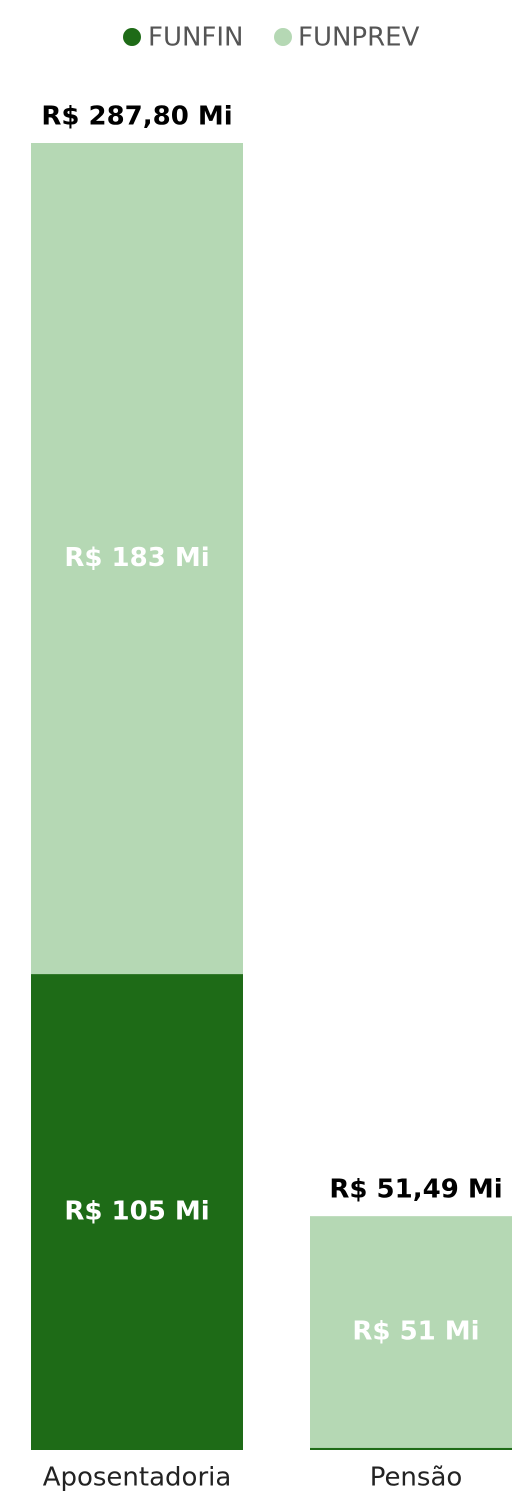 The height and width of the screenshot is (1497, 512). Describe the element at coordinates (196, 38) in the screenshot. I see `legend-label: FUNFIN` at that location.